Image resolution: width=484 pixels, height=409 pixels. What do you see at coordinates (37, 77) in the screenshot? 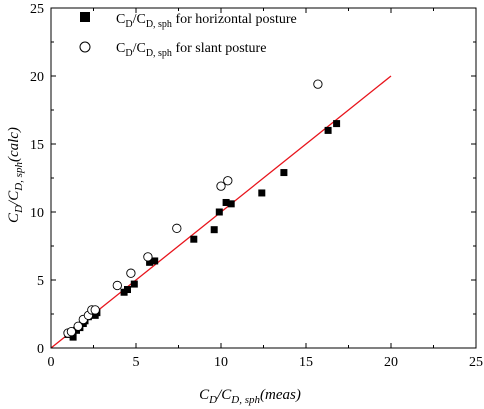
I see `y-tick-label-20: 20` at bounding box center [37, 77].